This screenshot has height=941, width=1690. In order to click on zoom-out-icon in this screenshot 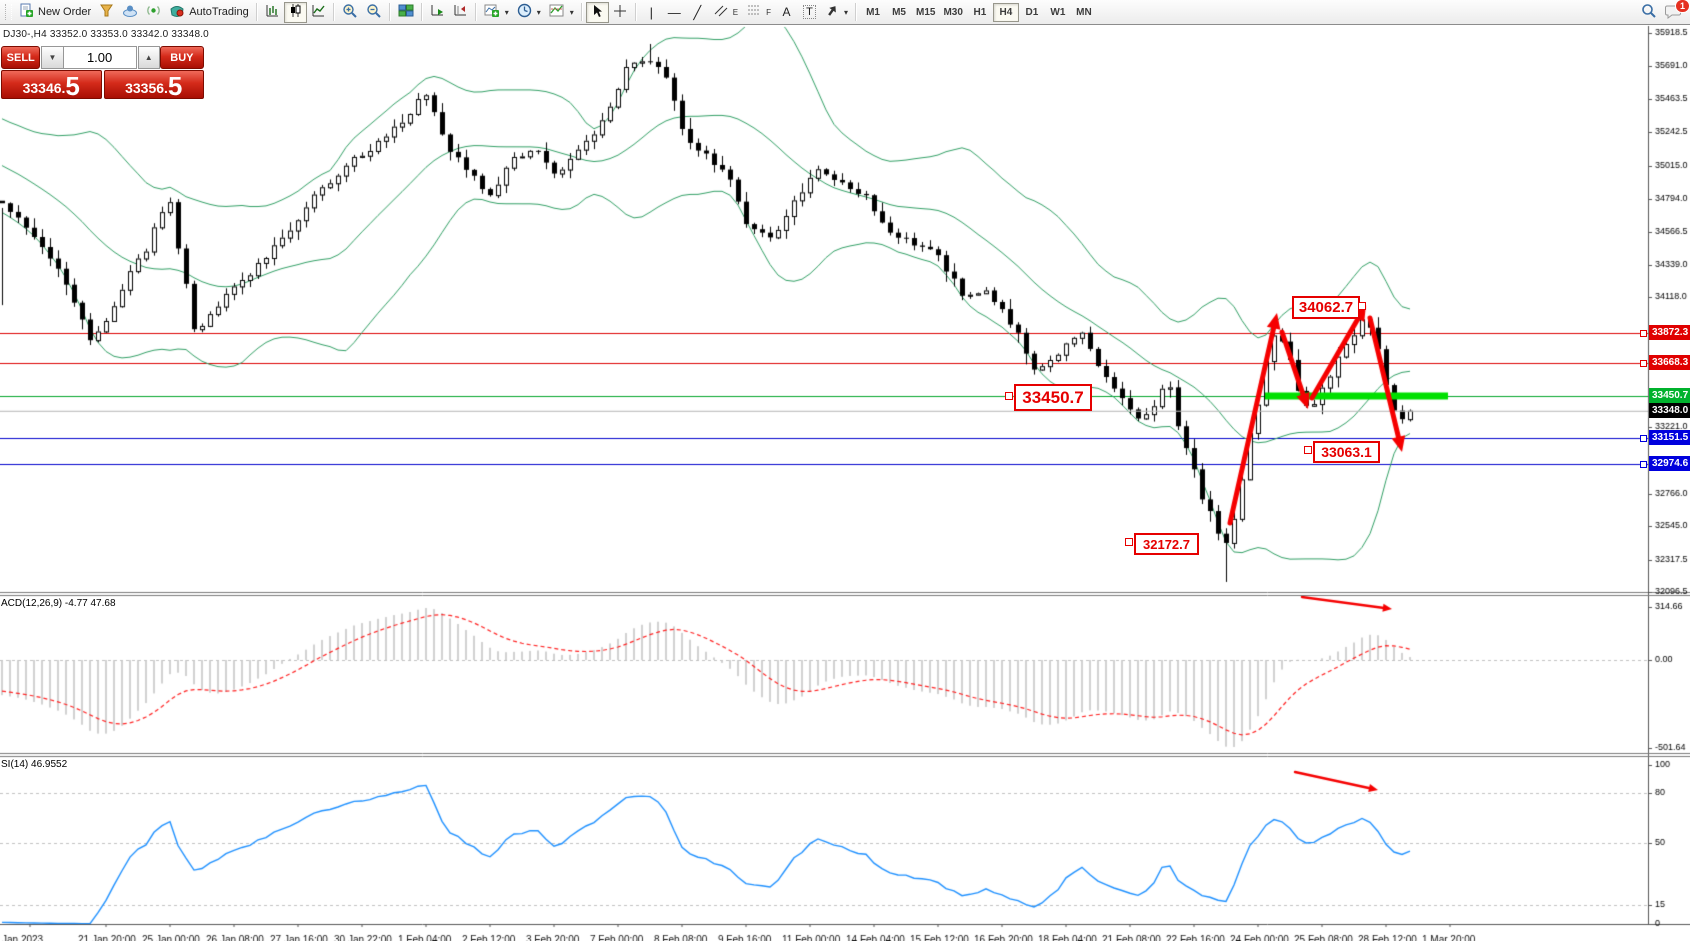, I will do `click(374, 12)`.